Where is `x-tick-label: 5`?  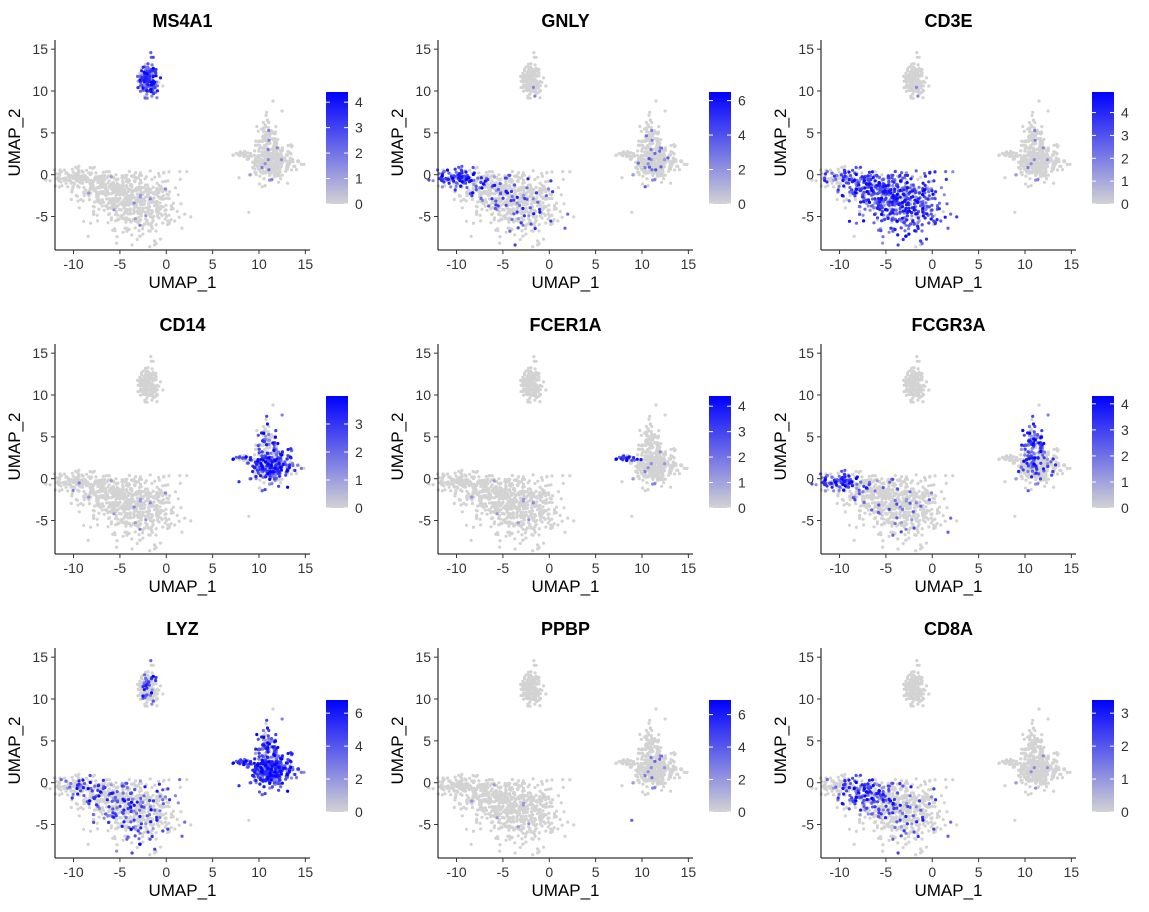
x-tick-label: 5 is located at coordinates (979, 264).